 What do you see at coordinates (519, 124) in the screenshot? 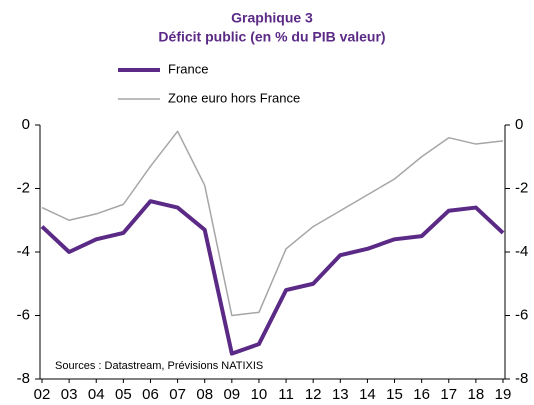
I see `y2-tick-label: 0` at bounding box center [519, 124].